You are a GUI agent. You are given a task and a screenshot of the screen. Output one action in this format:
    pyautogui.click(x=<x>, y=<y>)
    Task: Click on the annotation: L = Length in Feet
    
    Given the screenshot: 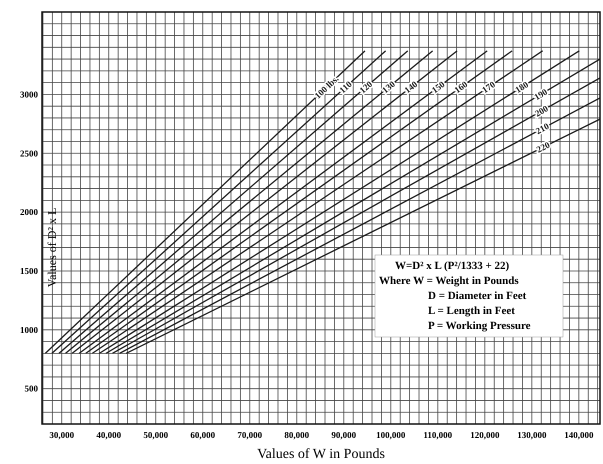 What is the action you would take?
    pyautogui.click(x=472, y=311)
    